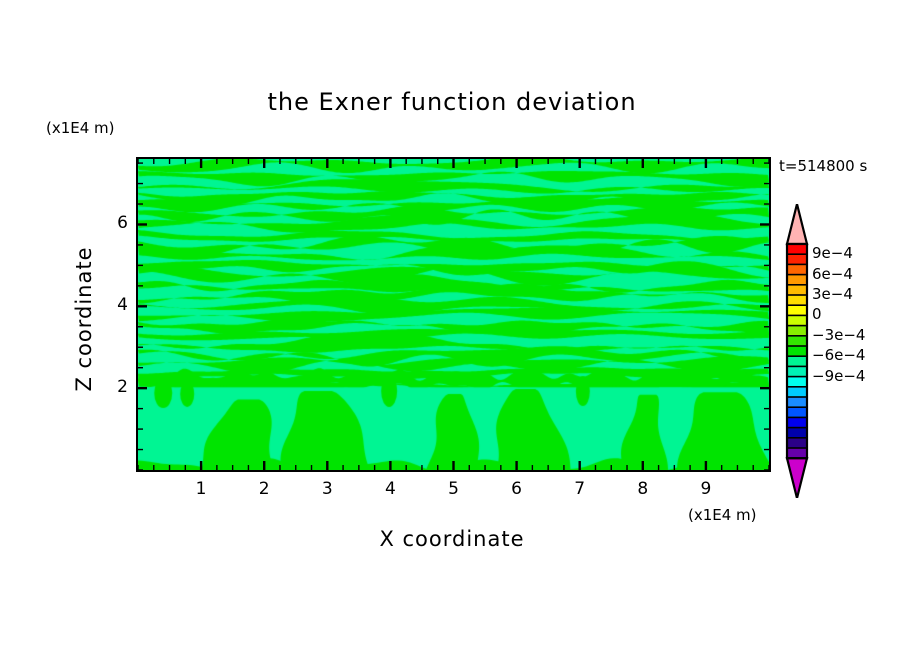 This screenshot has width=904, height=654. I want to click on x-tick-label: 9, so click(706, 489).